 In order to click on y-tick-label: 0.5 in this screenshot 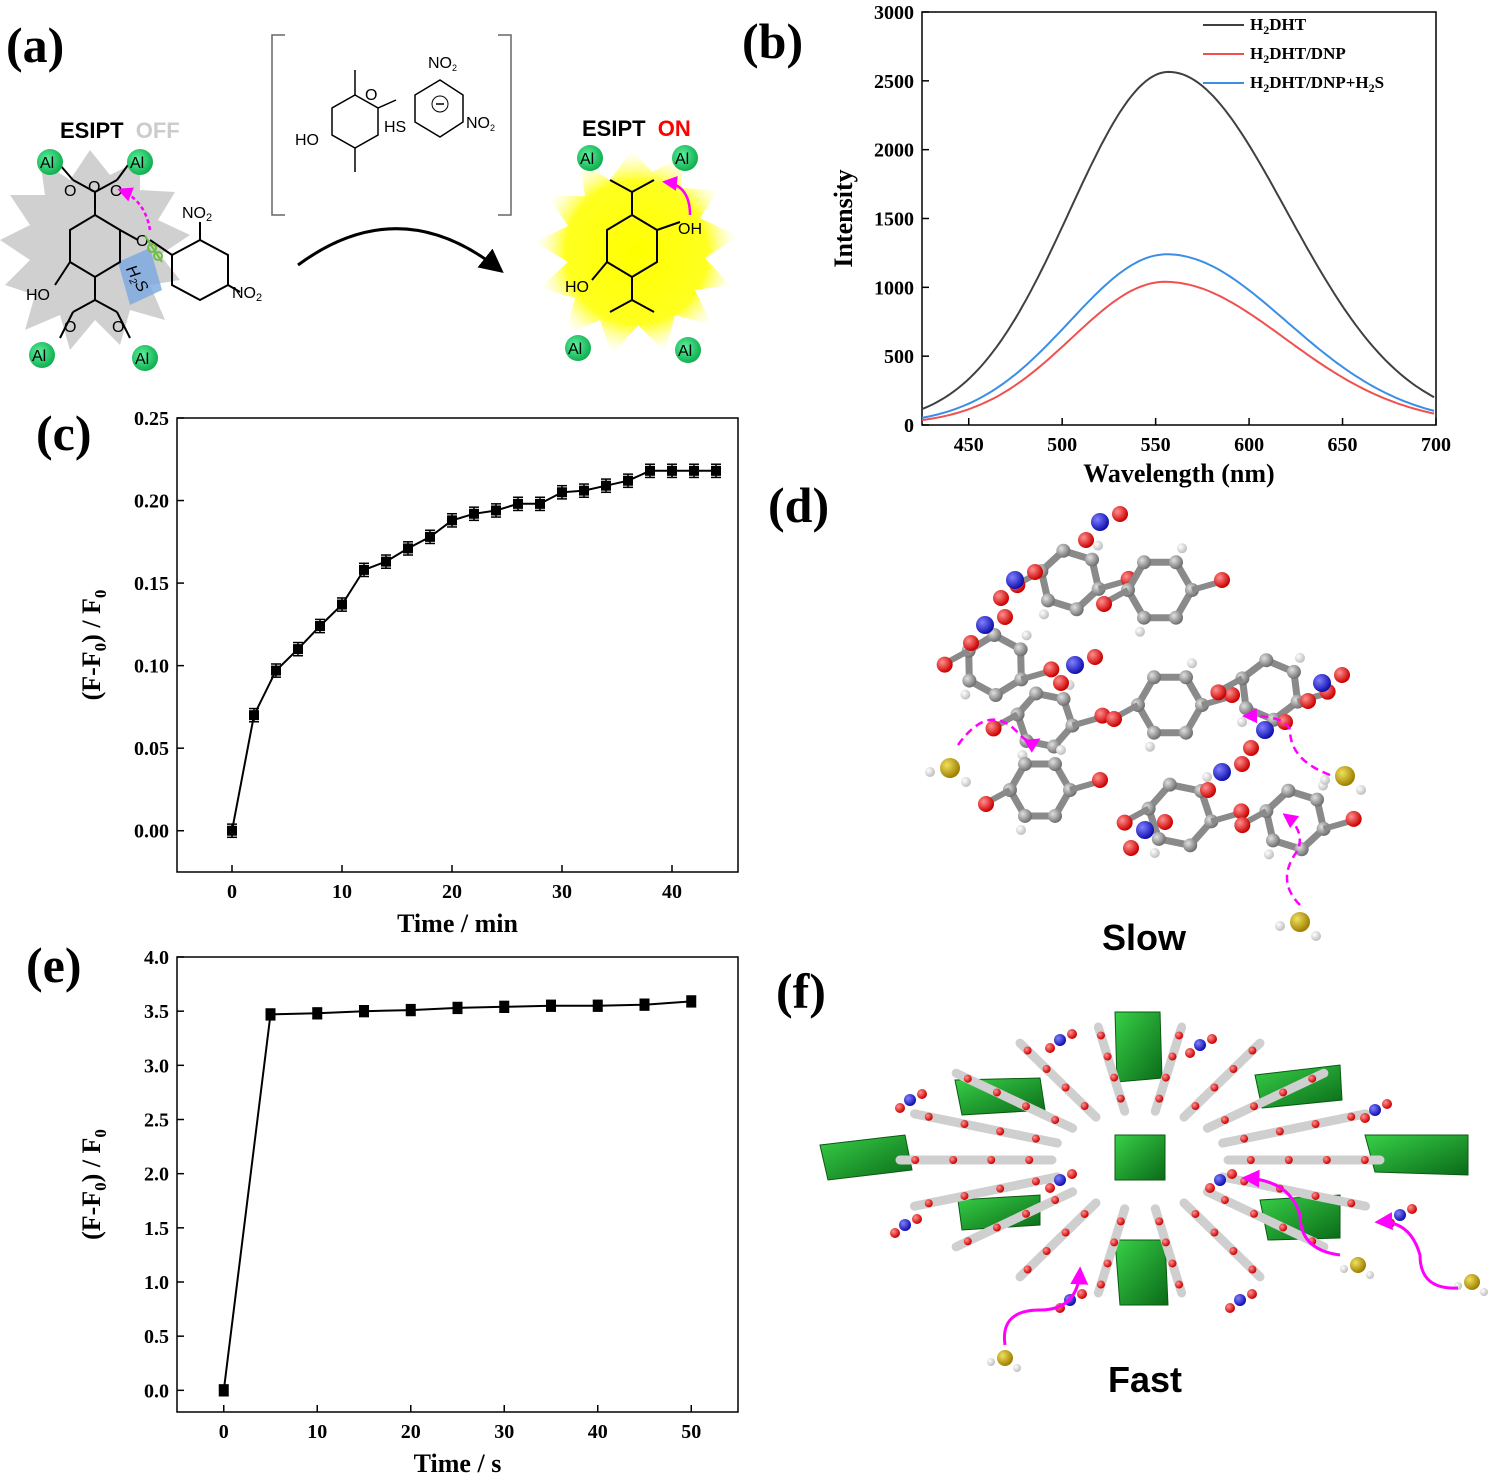, I will do `click(156, 1337)`.